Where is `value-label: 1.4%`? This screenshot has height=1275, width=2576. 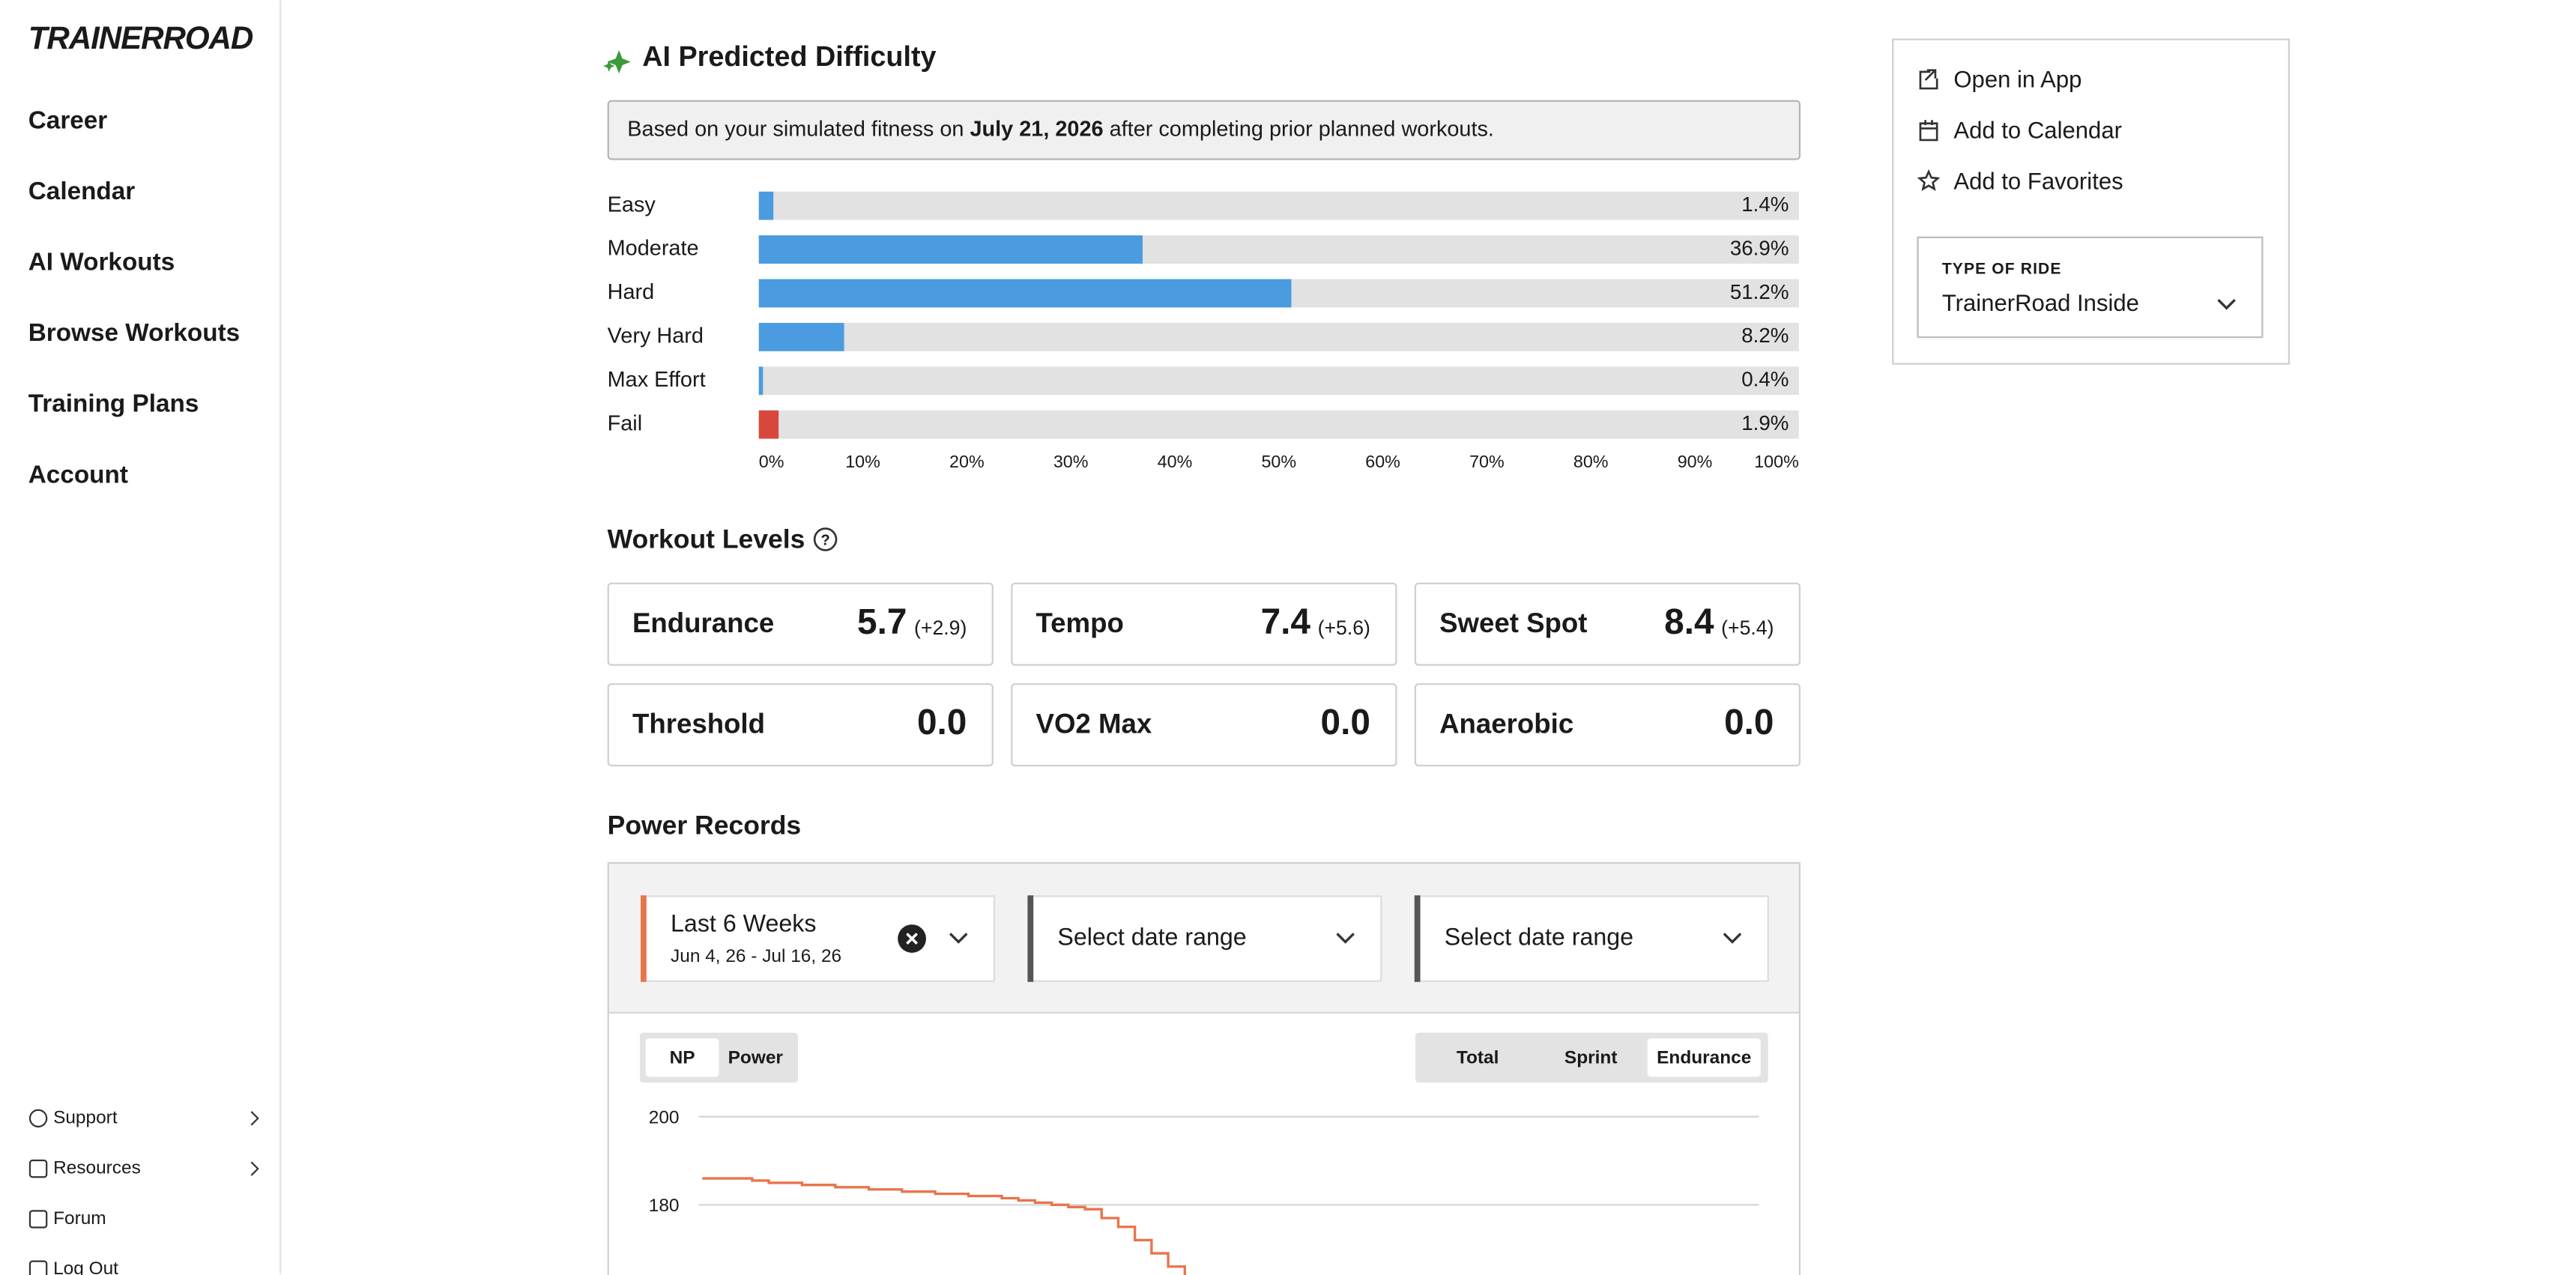 value-label: 1.4% is located at coordinates (1765, 204).